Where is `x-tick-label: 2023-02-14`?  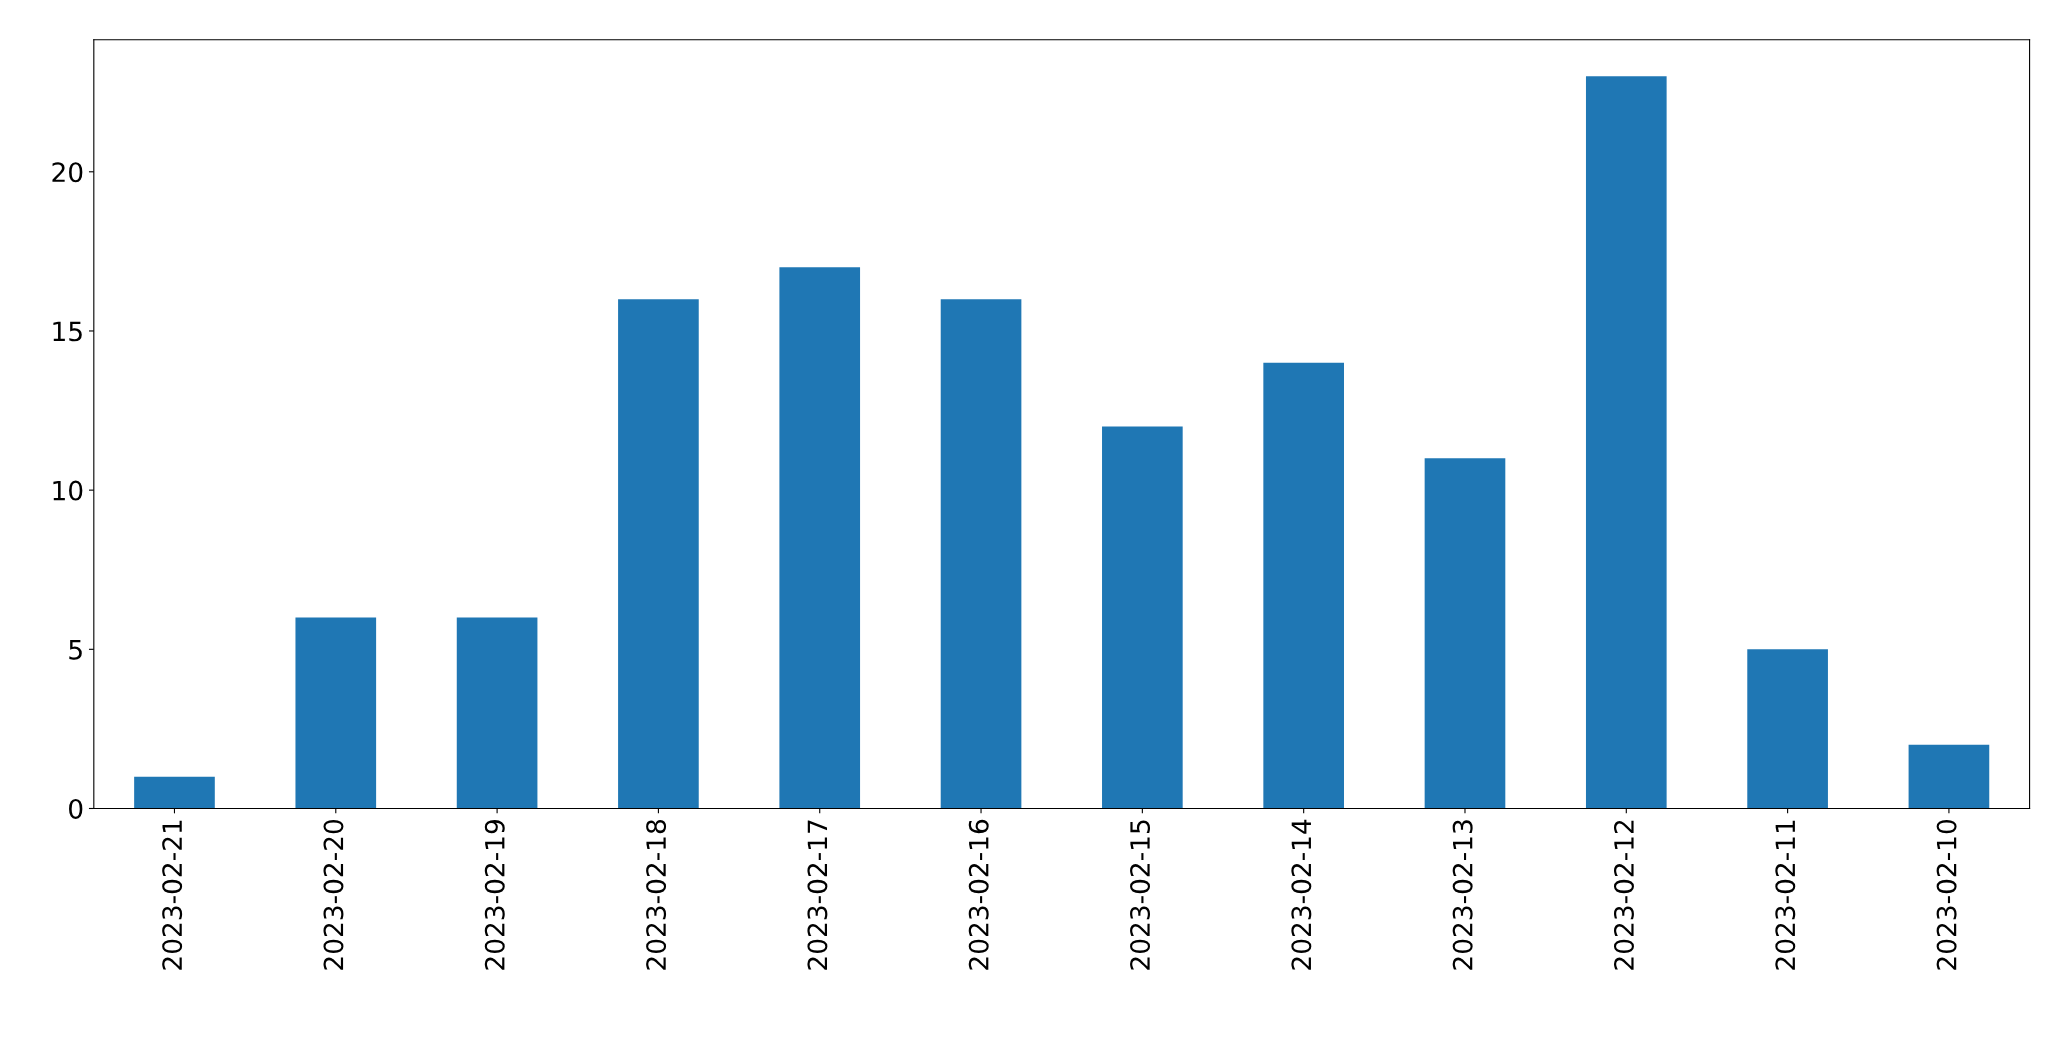 x-tick-label: 2023-02-14 is located at coordinates (1301, 894).